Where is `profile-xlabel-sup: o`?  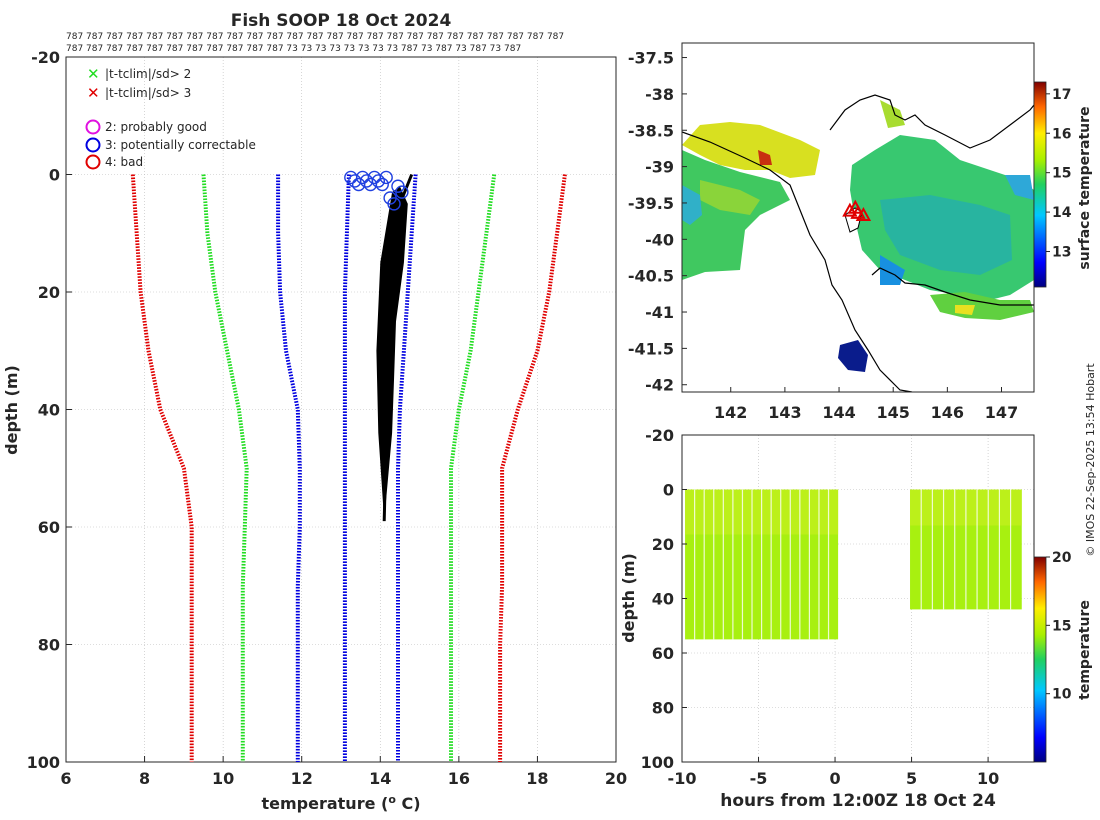
profile-xlabel-sup: o is located at coordinates (392, 799).